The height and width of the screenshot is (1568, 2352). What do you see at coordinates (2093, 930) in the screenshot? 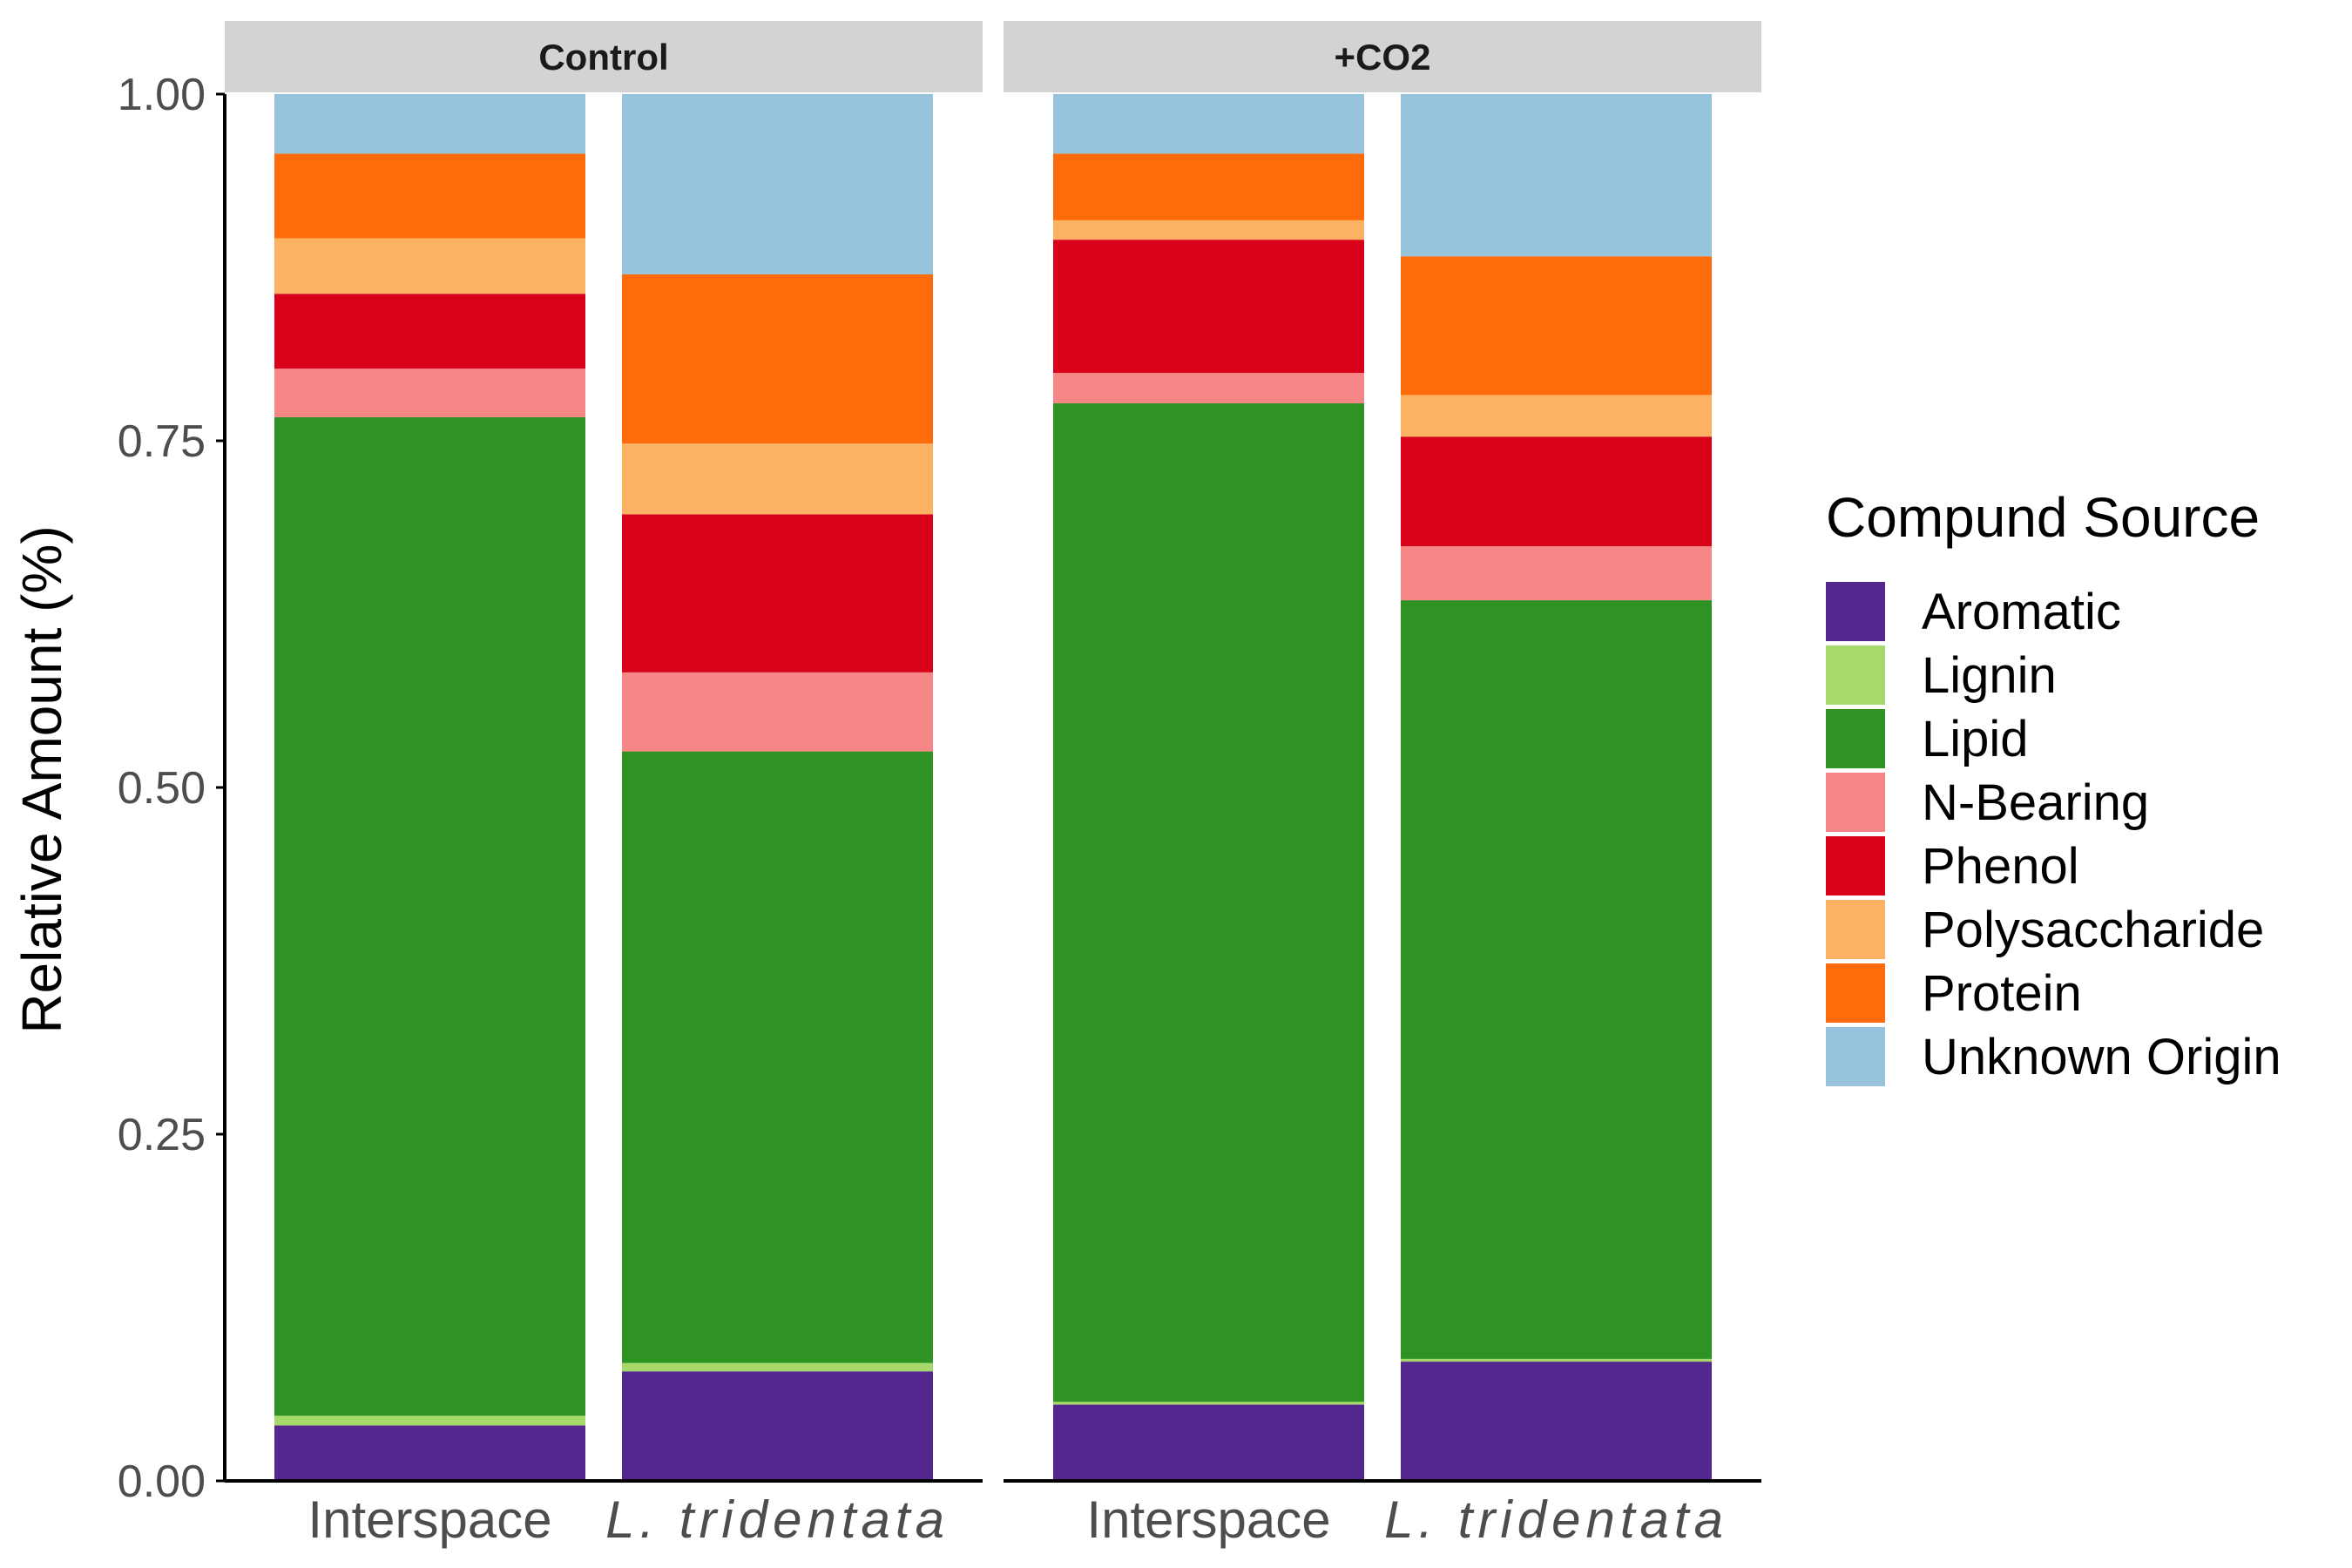
I see `legend-label: Polysaccharide` at bounding box center [2093, 930].